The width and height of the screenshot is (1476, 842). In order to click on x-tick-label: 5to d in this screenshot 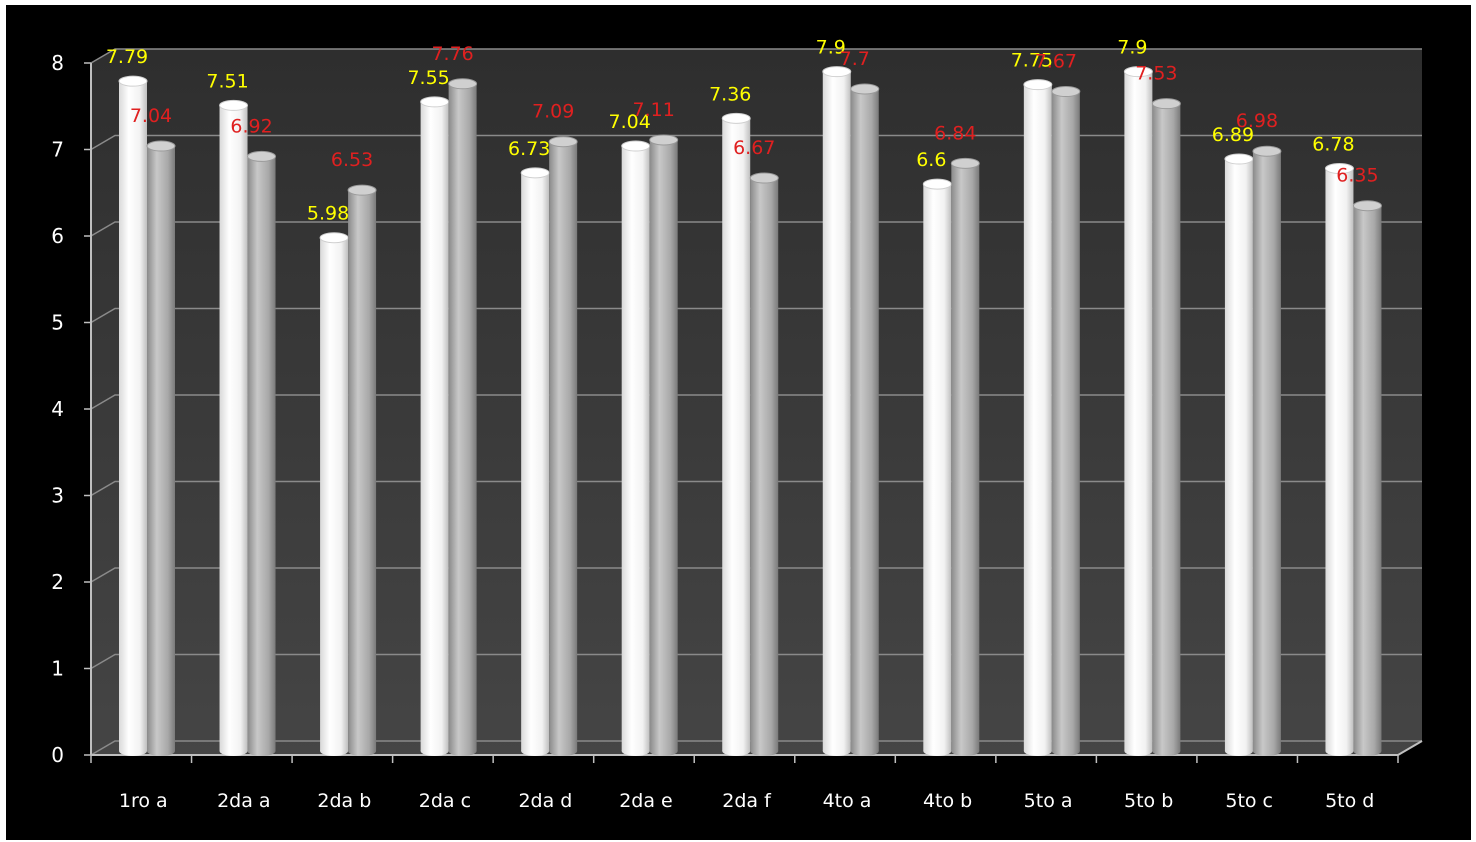, I will do `click(1349, 801)`.